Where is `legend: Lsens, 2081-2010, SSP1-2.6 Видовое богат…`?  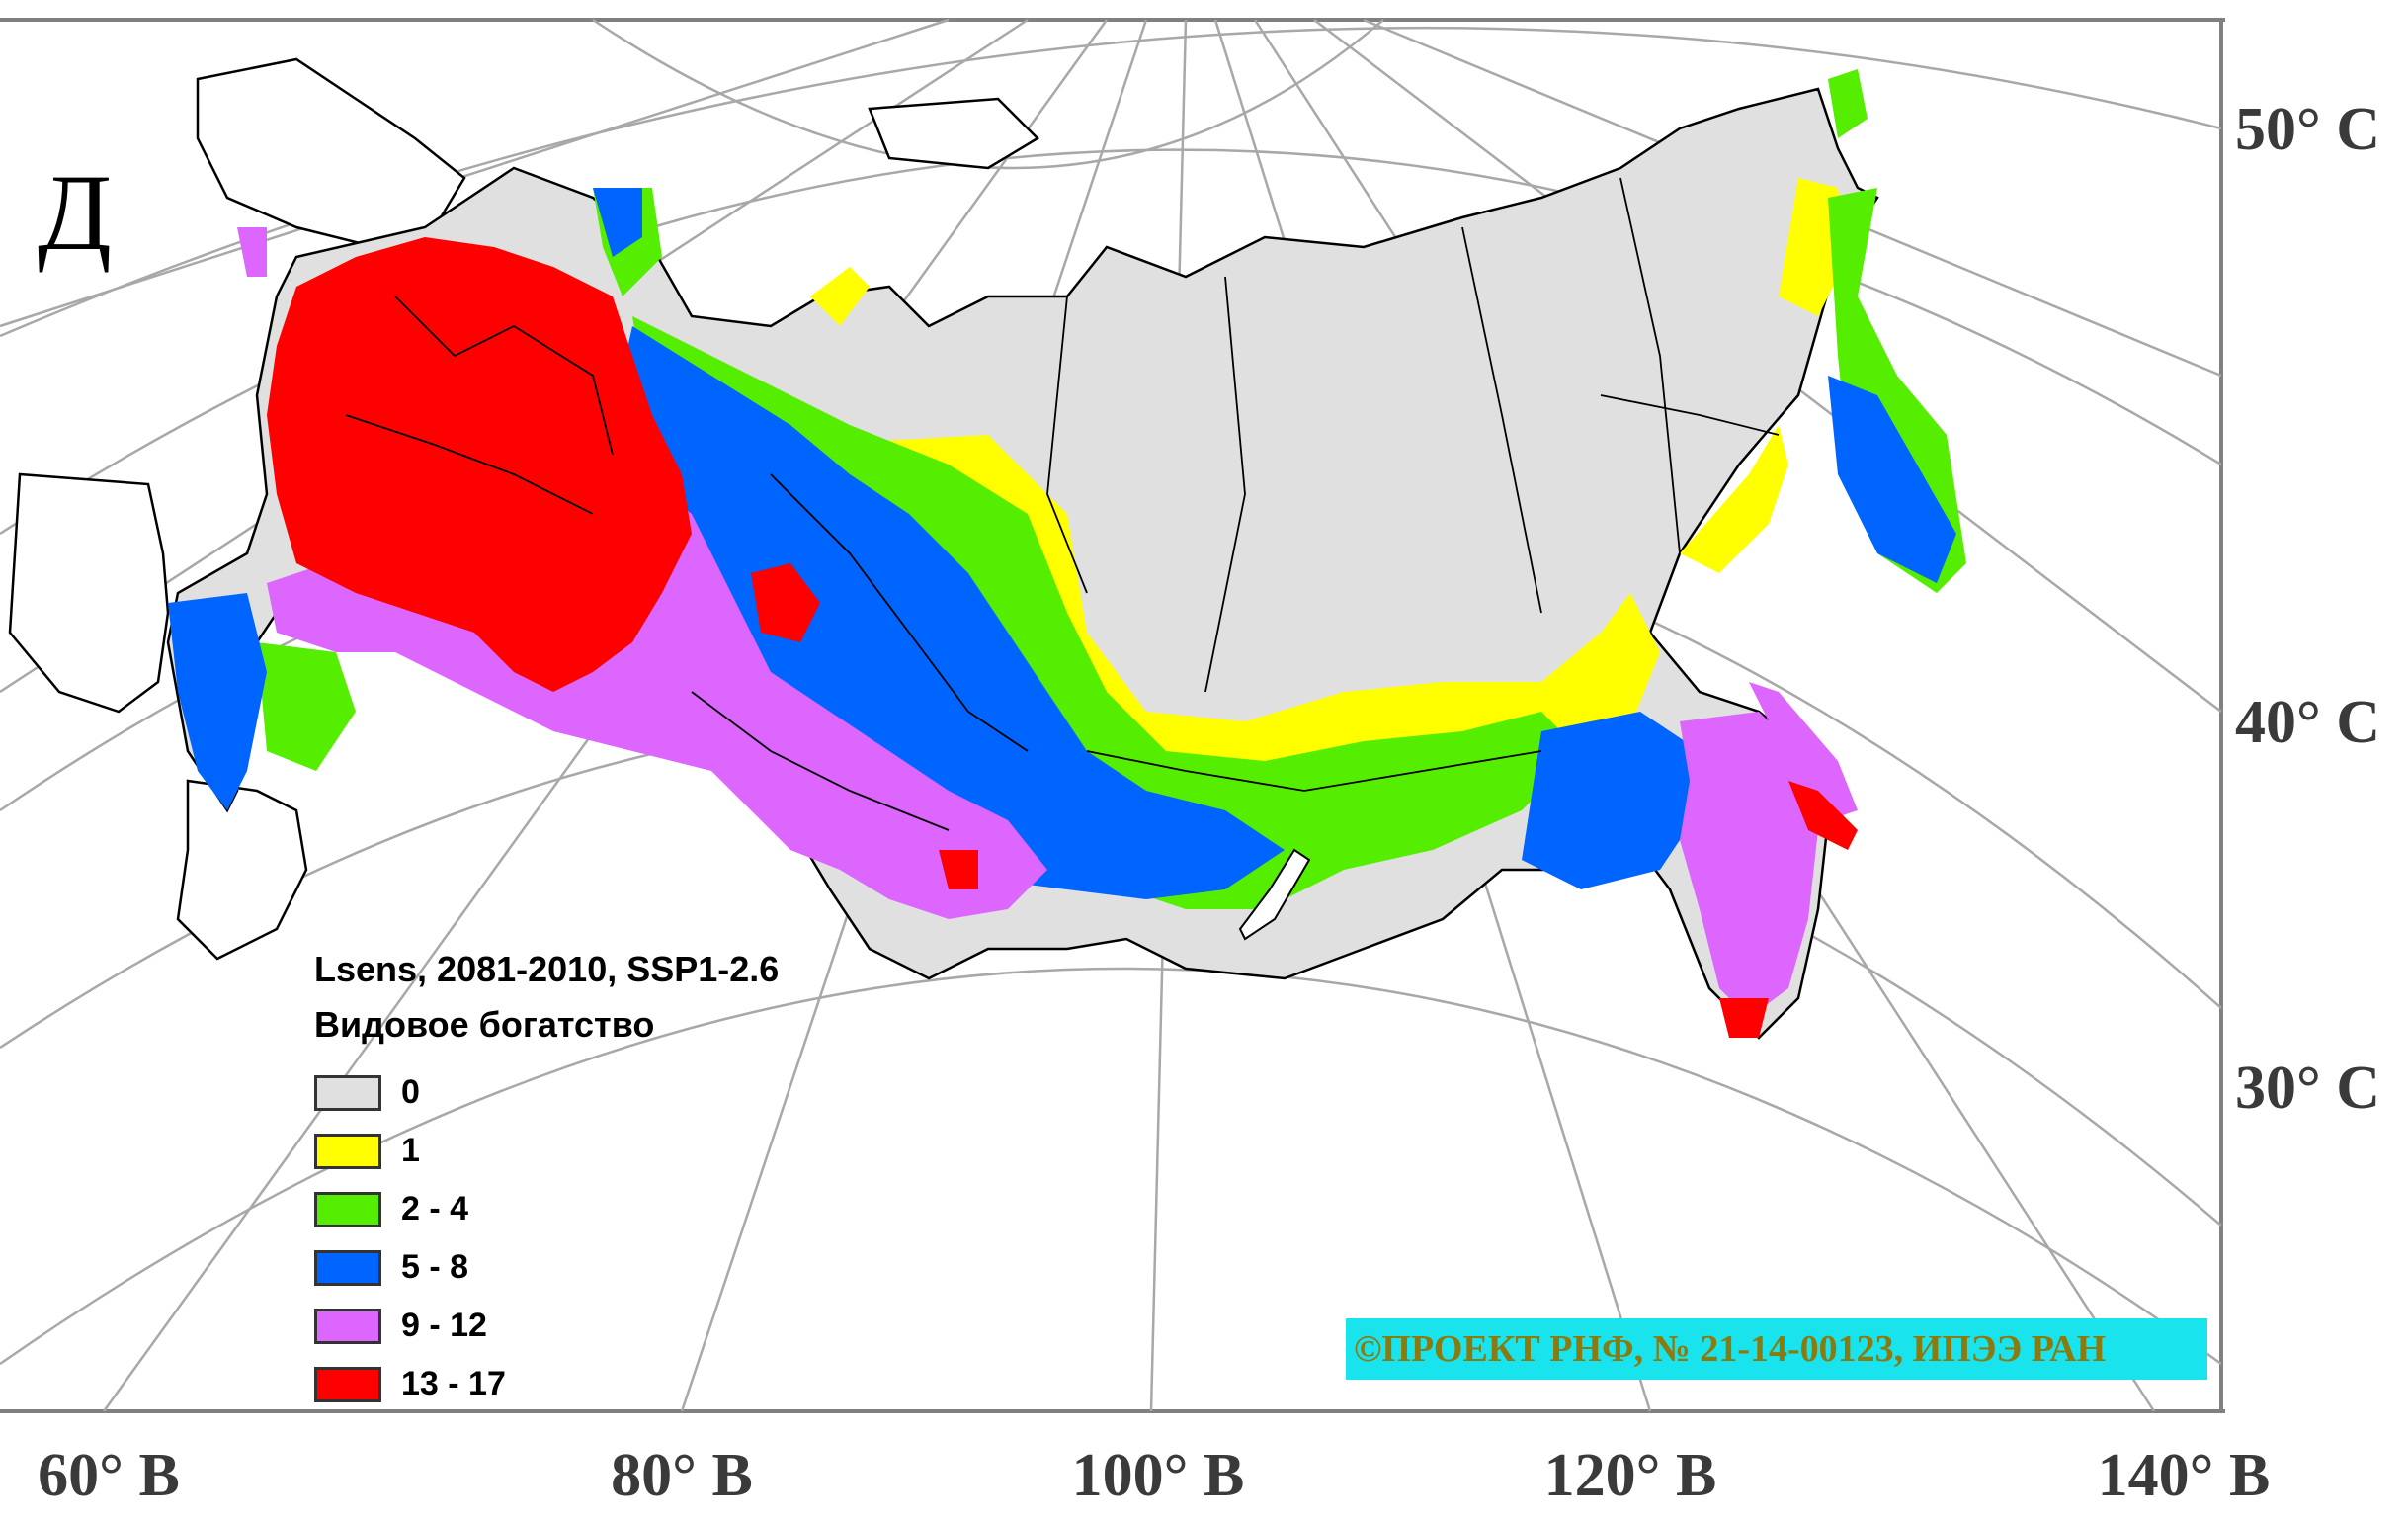 legend: Lsens, 2081-2010, SSP1-2.6 Видовое богат… is located at coordinates (546, 1181).